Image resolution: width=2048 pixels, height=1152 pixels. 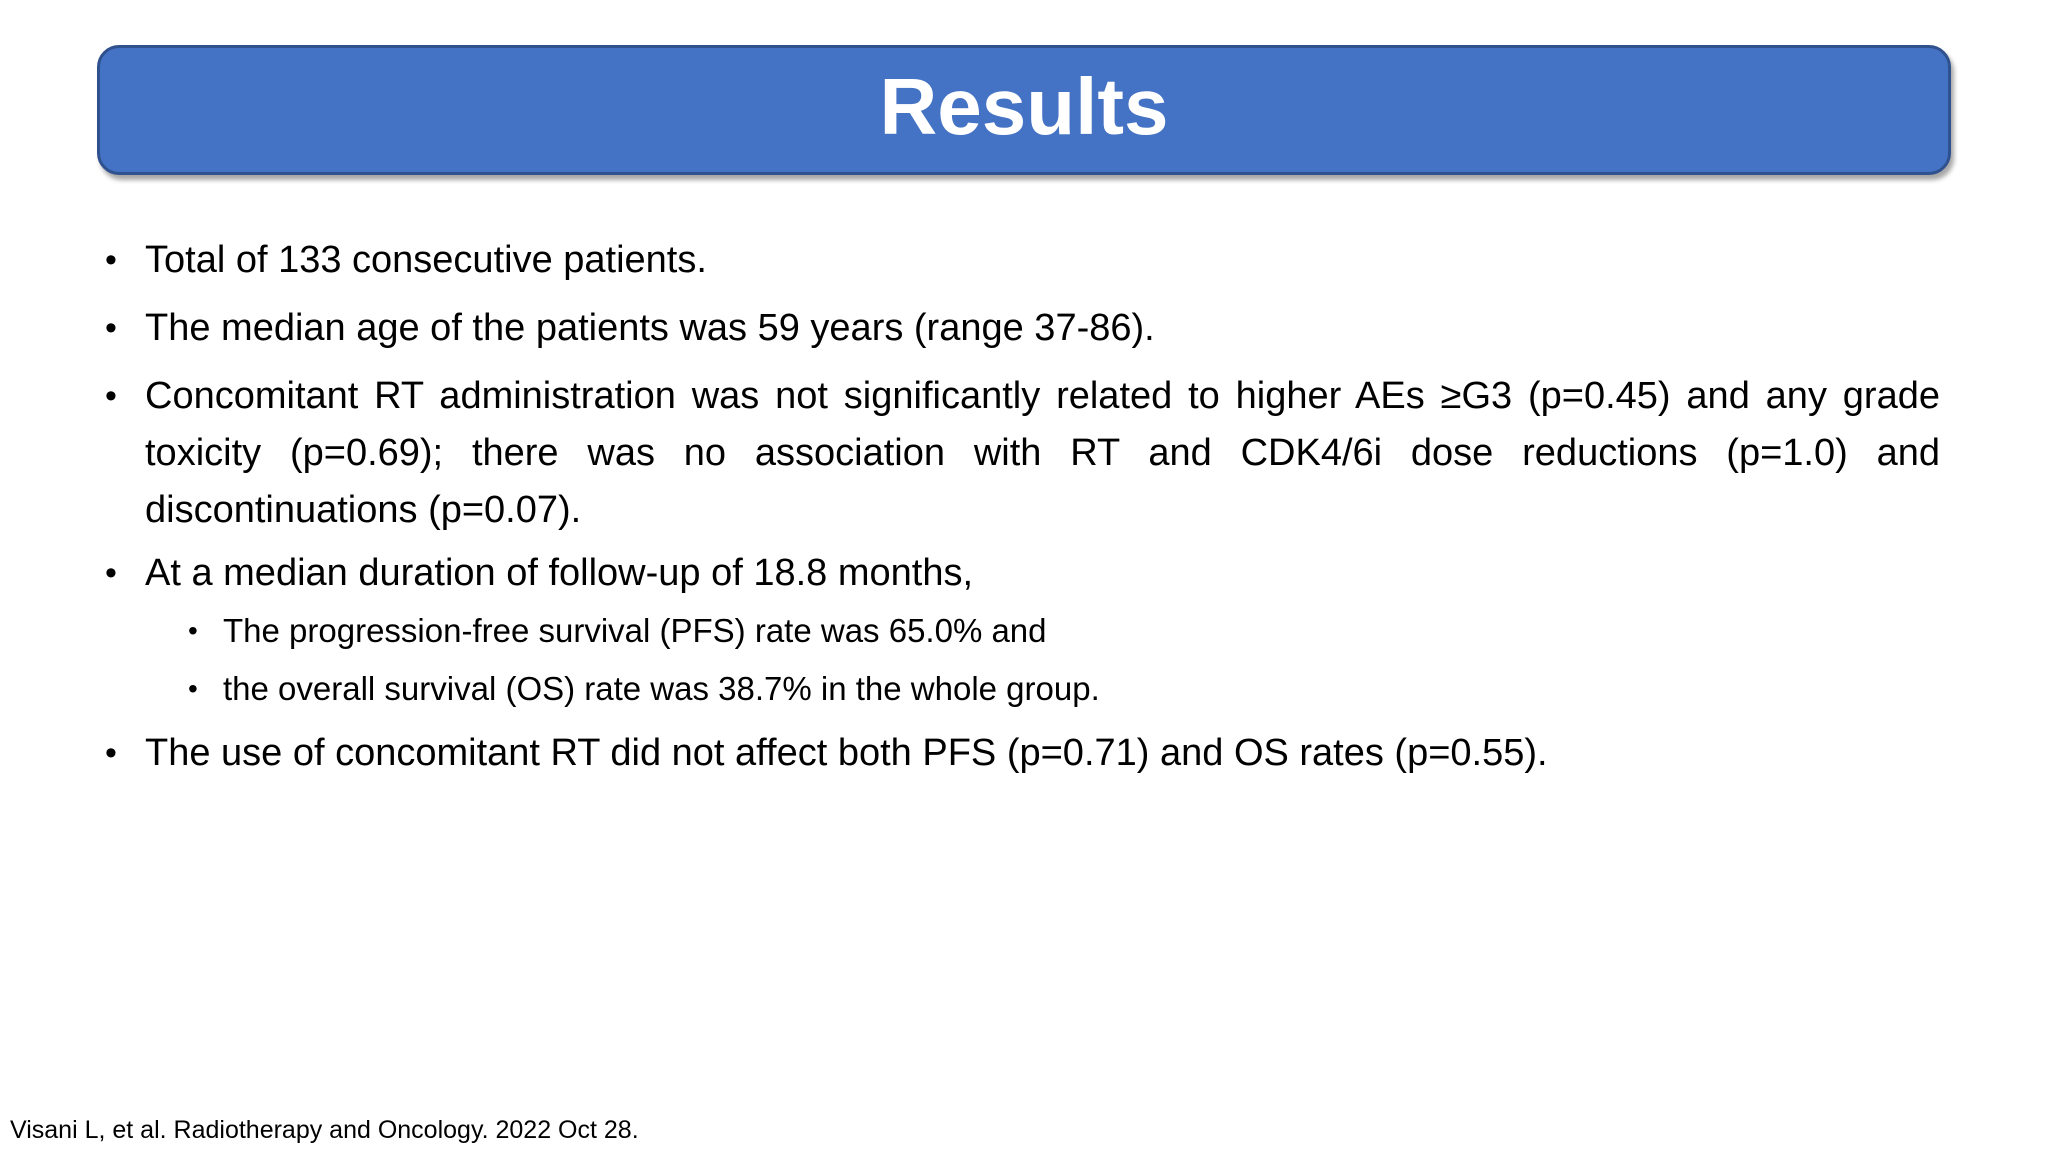 I want to click on title-banner: Results, so click(x=1024, y=110).